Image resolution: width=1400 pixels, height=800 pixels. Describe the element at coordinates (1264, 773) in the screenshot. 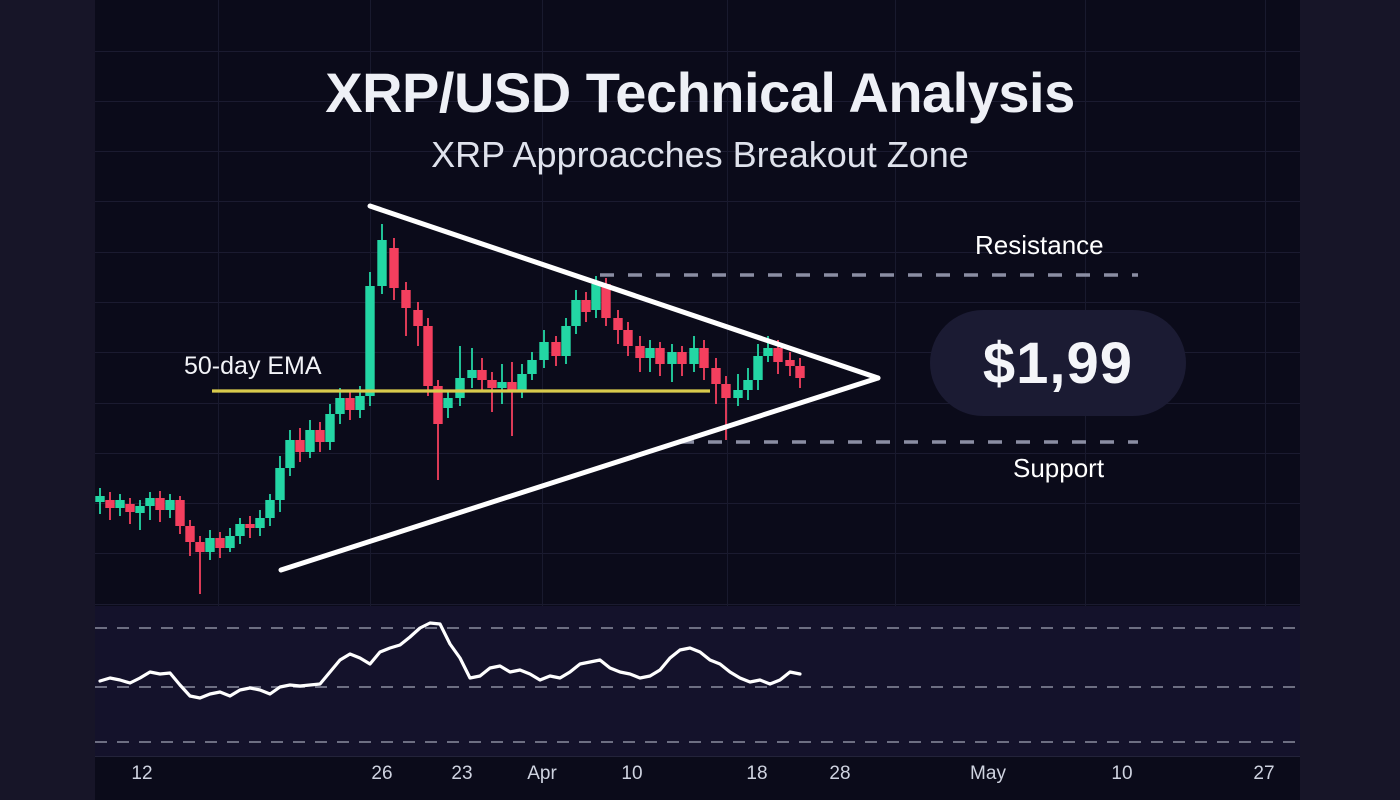

I see `x-axis-tick: 27` at that location.